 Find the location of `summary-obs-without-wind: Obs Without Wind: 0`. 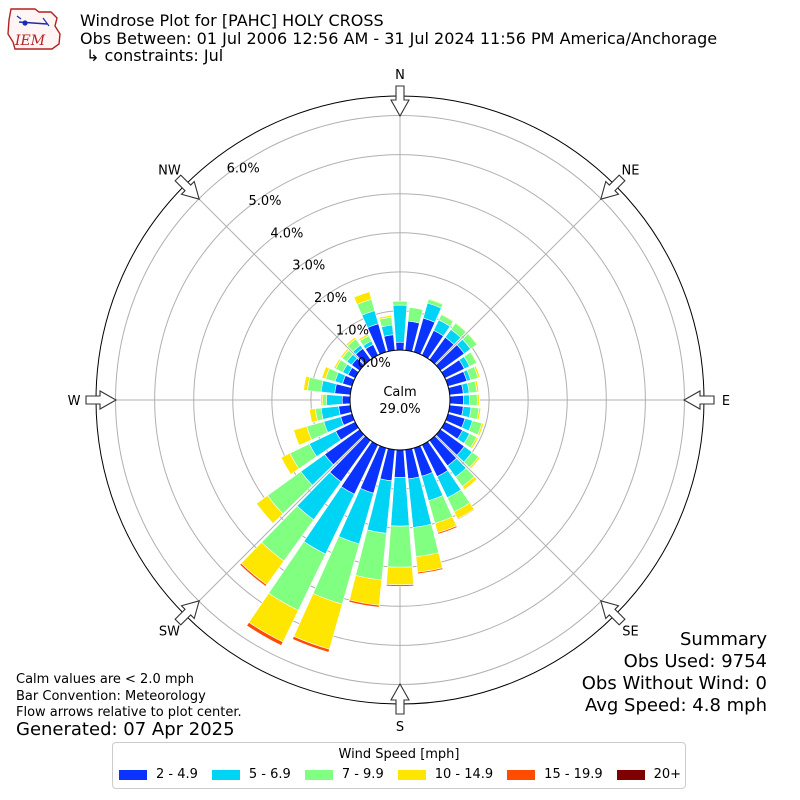

summary-obs-without-wind: Obs Without Wind: 0 is located at coordinates (674, 683).